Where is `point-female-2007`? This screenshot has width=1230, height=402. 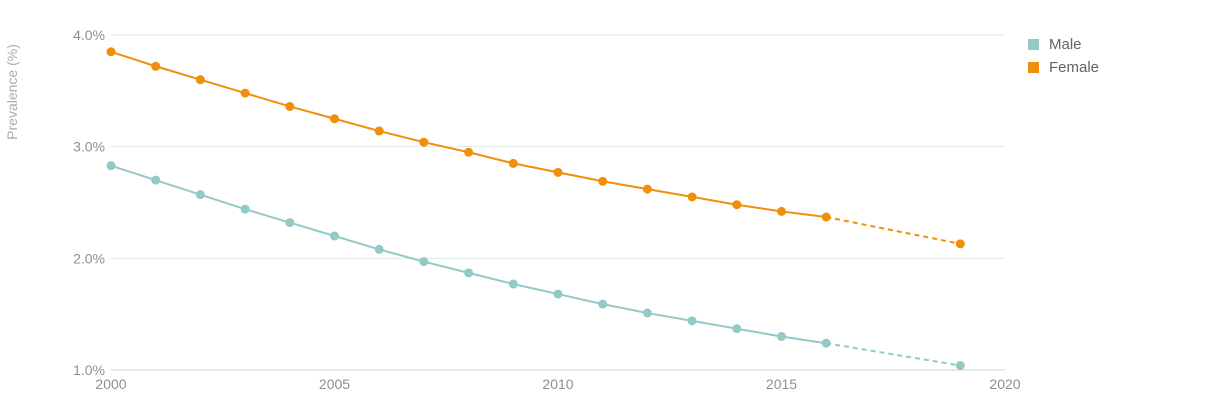
point-female-2007 is located at coordinates (424, 142).